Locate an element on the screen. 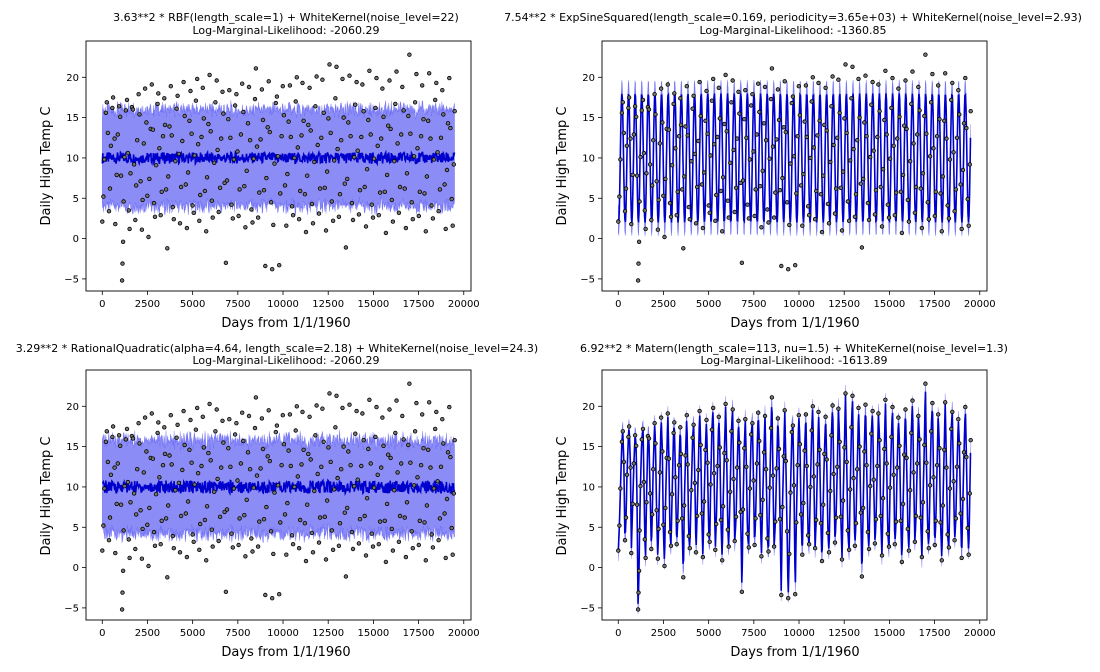 The image size is (1100, 672). y-tick-label: −5 is located at coordinates (71, 279).